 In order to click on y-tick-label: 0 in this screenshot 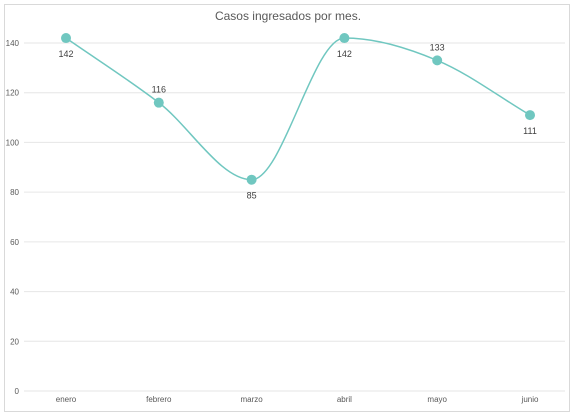, I will do `click(17, 391)`.